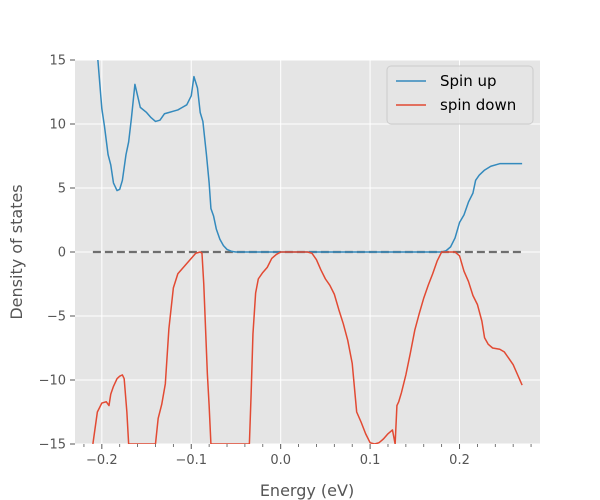  I want to click on legend-label-spin-up: Spin up, so click(468, 81).